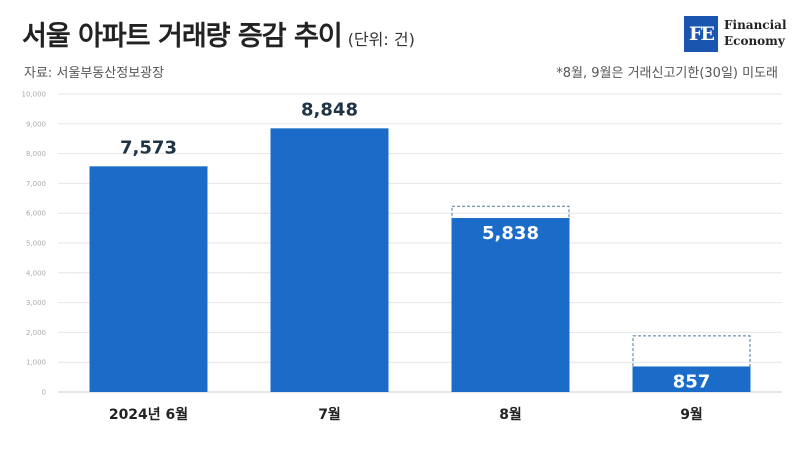 This screenshot has height=450, width=800. I want to click on chart-title: 서울 아파트 거래량 증감 추이 (단위: 건), so click(218, 33).